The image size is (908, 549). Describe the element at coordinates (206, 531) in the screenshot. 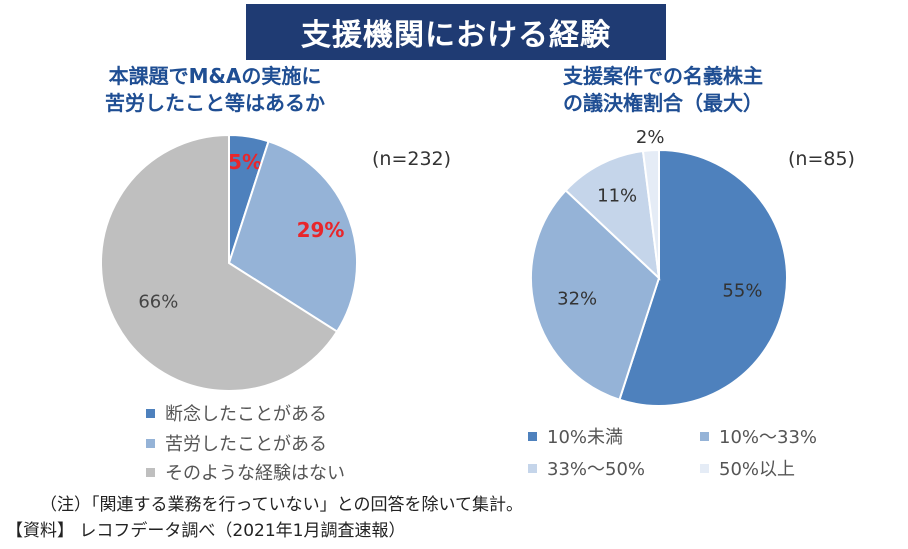

I see `source-note: 【資料】 レコフデータ調べ（2021年1月調査速報）` at that location.